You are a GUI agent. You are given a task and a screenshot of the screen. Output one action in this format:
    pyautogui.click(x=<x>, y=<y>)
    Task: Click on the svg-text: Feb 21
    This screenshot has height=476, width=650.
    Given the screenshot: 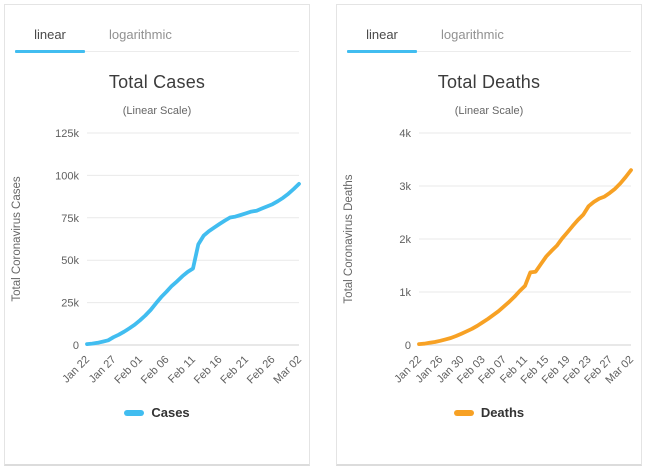 What is the action you would take?
    pyautogui.click(x=234, y=370)
    